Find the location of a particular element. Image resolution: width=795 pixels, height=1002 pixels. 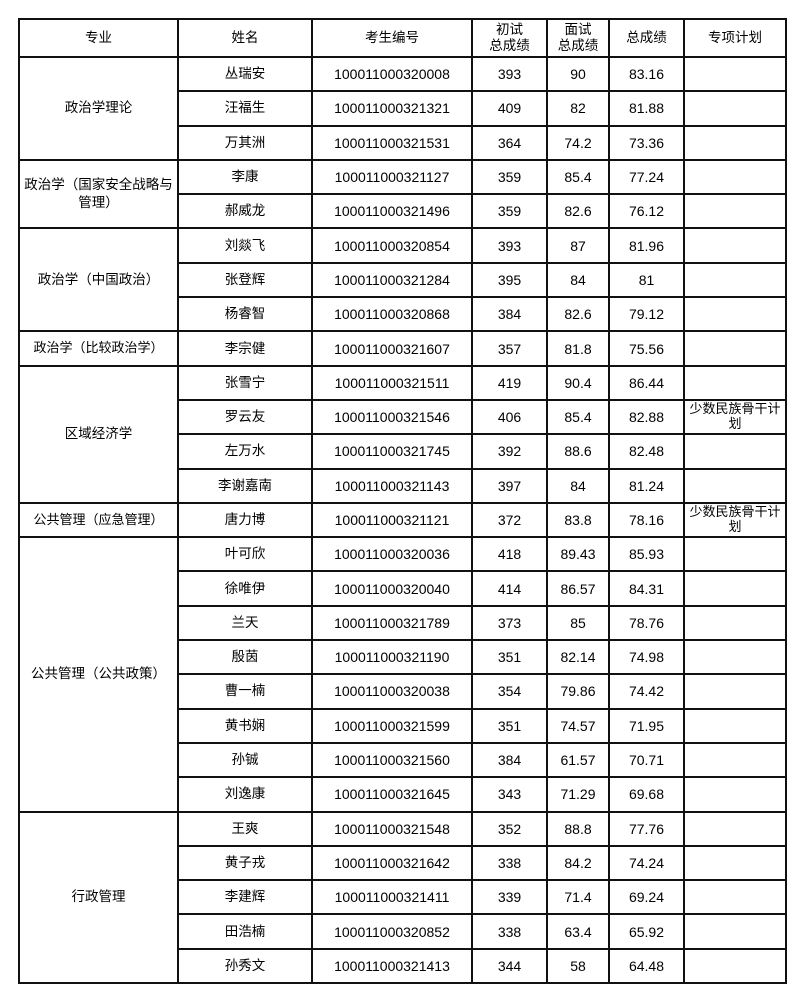

header-major: 专业 is located at coordinates (98, 38).